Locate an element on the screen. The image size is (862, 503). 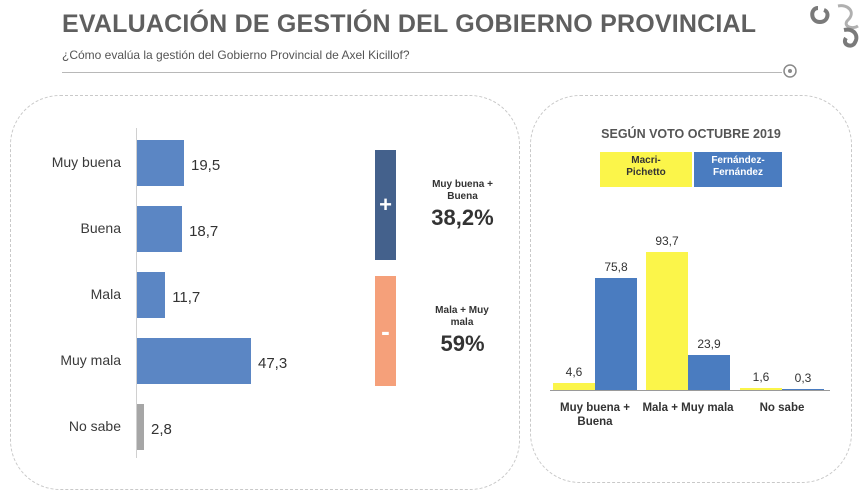
value-label: 18,7 is located at coordinates (204, 231).